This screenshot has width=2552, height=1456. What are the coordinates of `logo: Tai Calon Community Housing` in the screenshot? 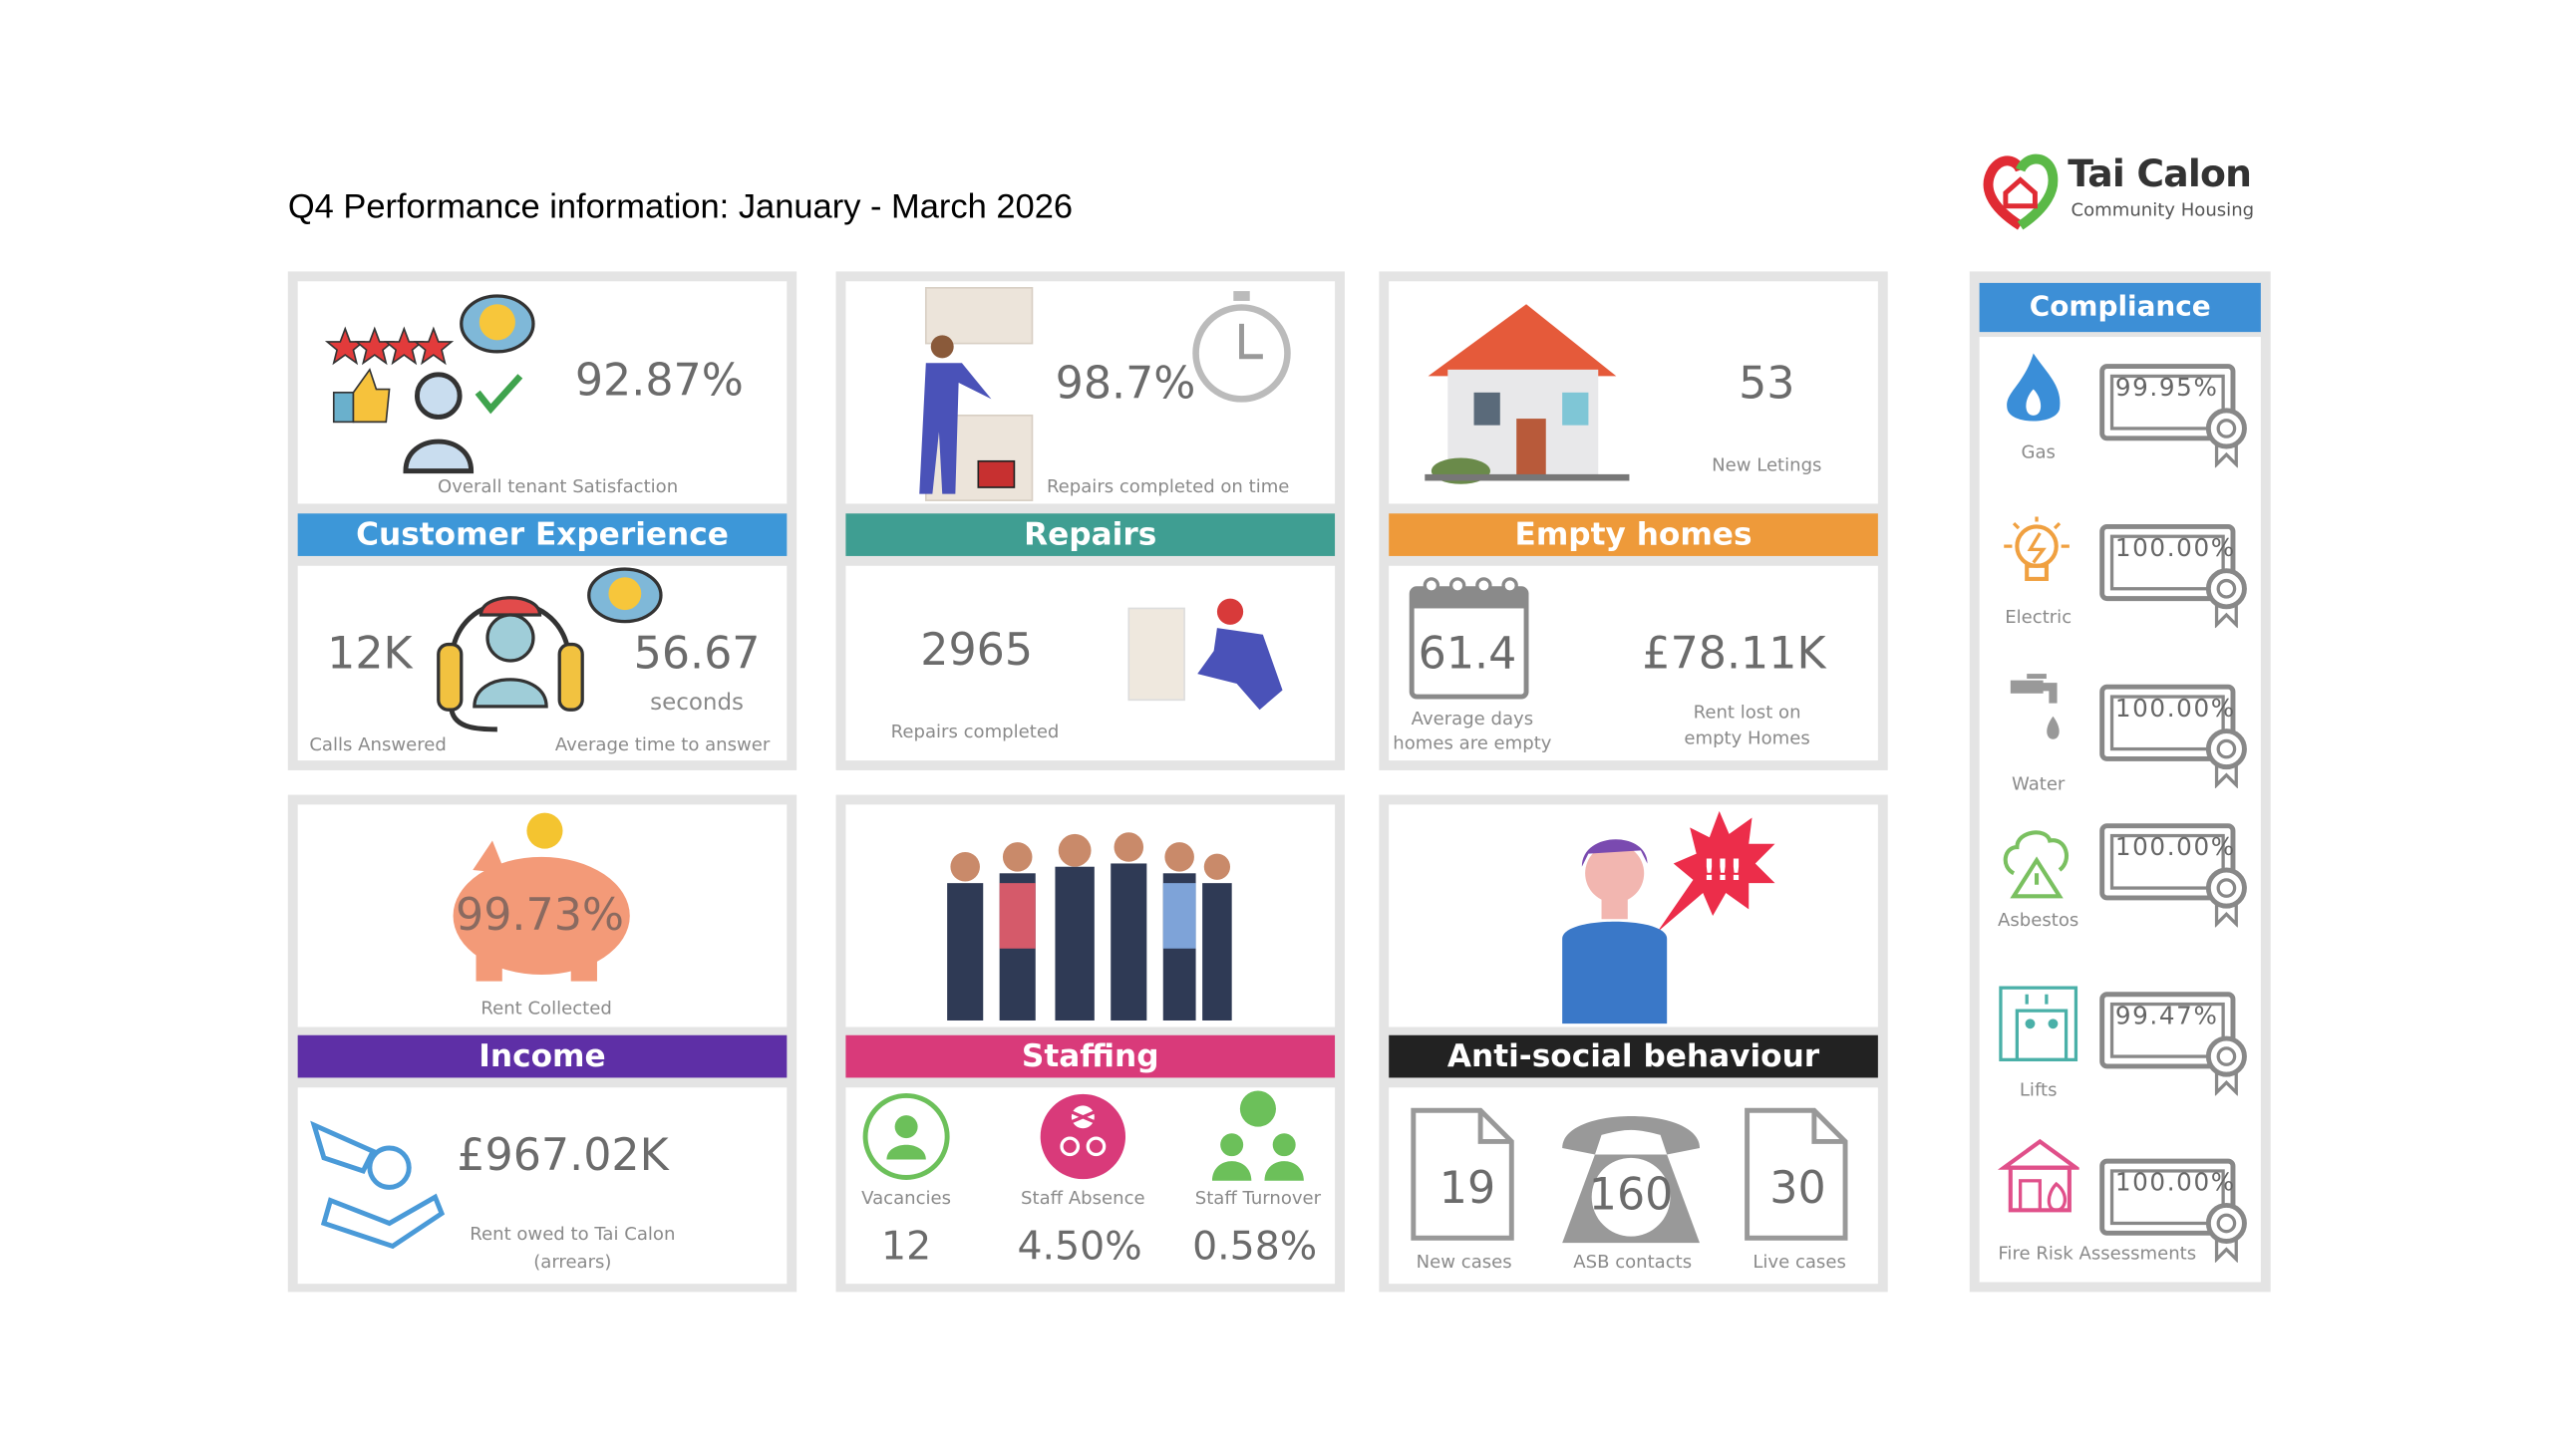 It's located at (2122, 192).